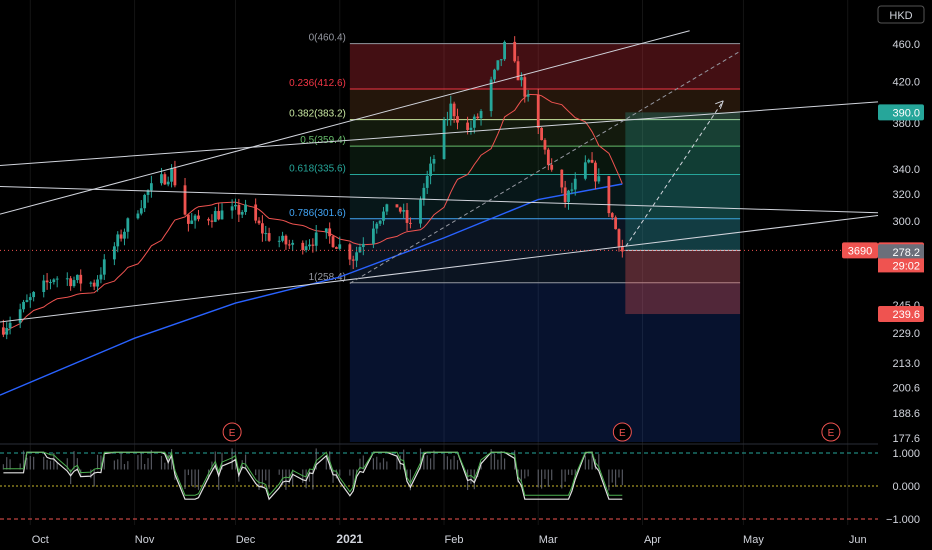  What do you see at coordinates (439, 200) in the screenshot?
I see `trendline` at bounding box center [439, 200].